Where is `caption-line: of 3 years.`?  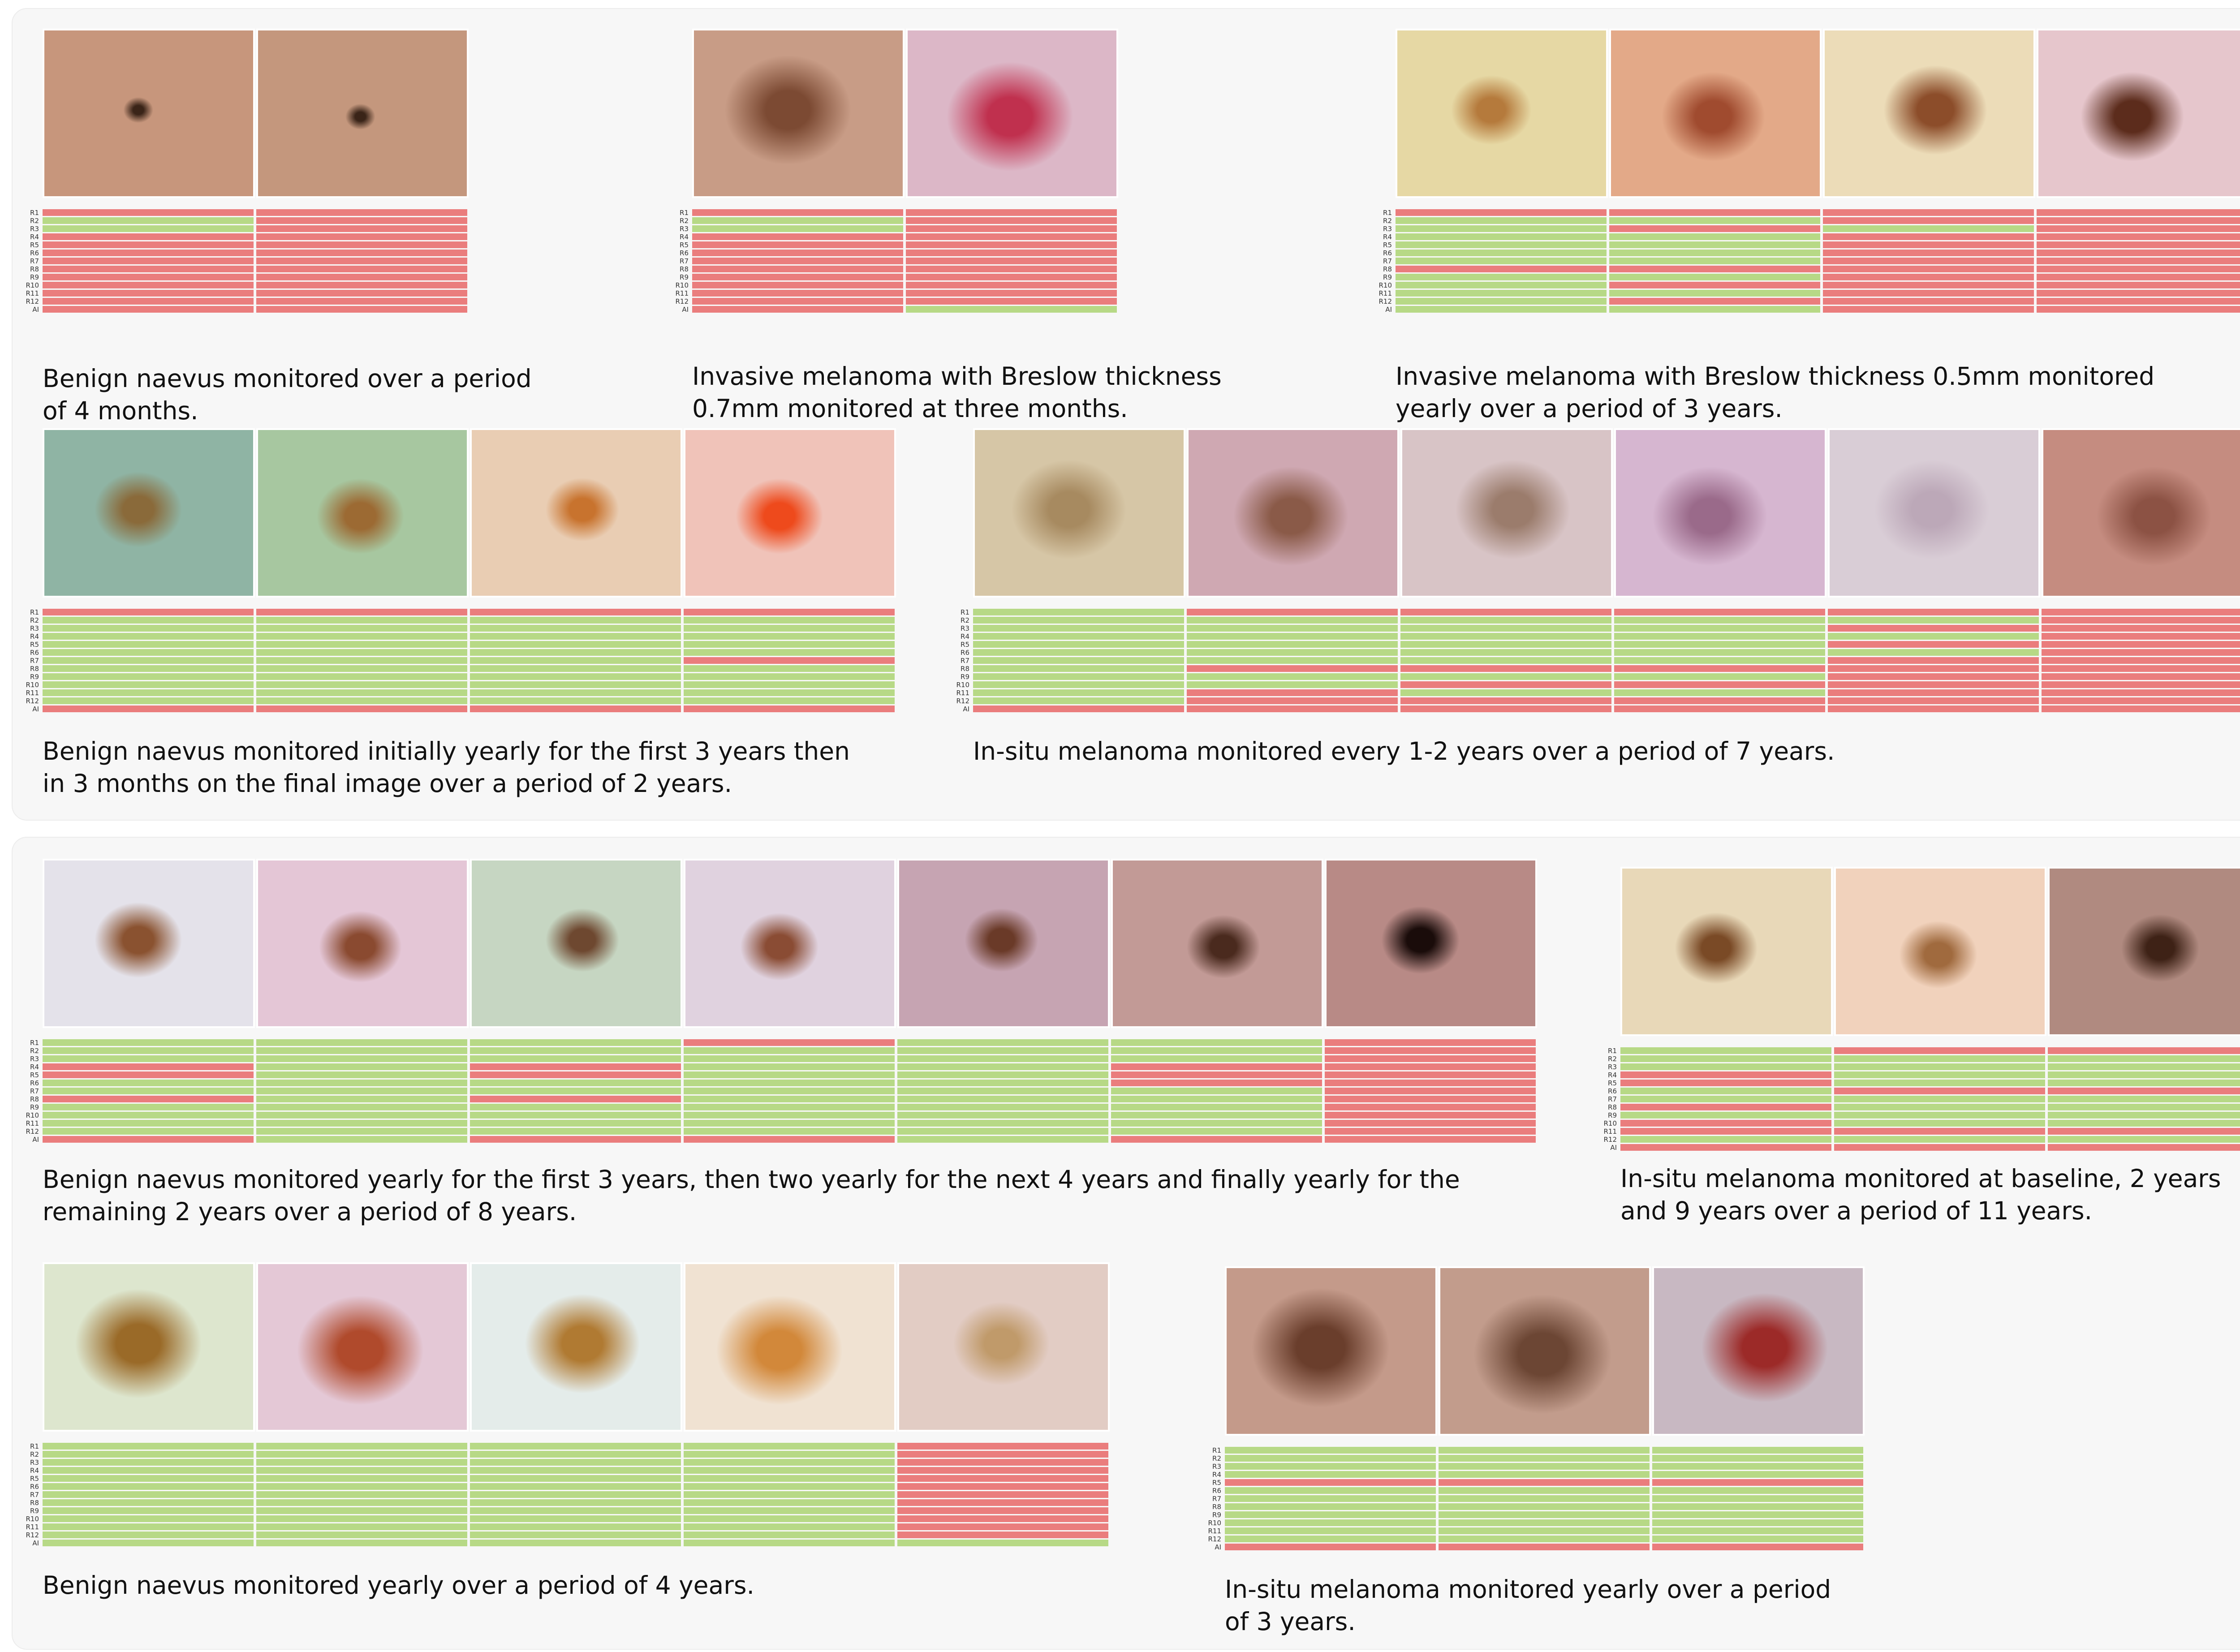
caption-line: of 3 years. is located at coordinates (1291, 1622).